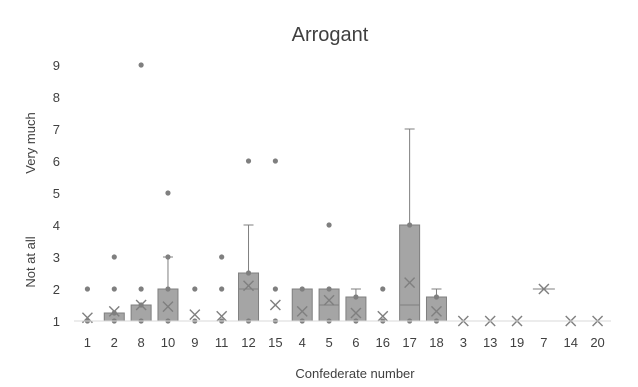 This screenshot has height=387, width=638. Describe the element at coordinates (517, 342) in the screenshot. I see `x-tick-label: 19` at that location.